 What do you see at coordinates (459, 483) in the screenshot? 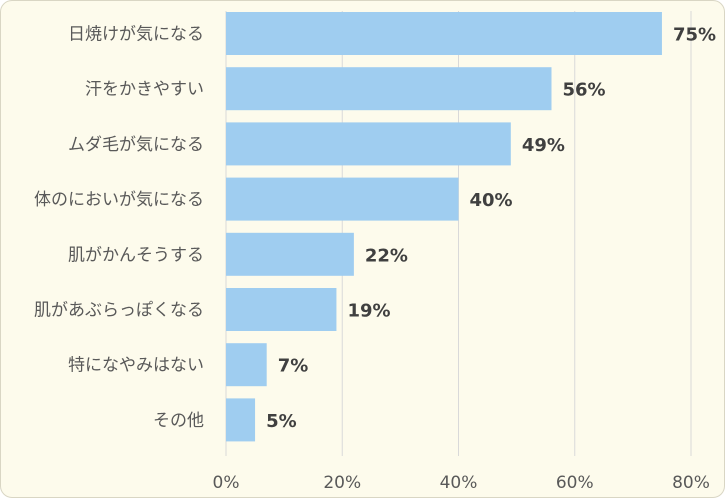
I see `x-tick-label: 40%` at bounding box center [459, 483].